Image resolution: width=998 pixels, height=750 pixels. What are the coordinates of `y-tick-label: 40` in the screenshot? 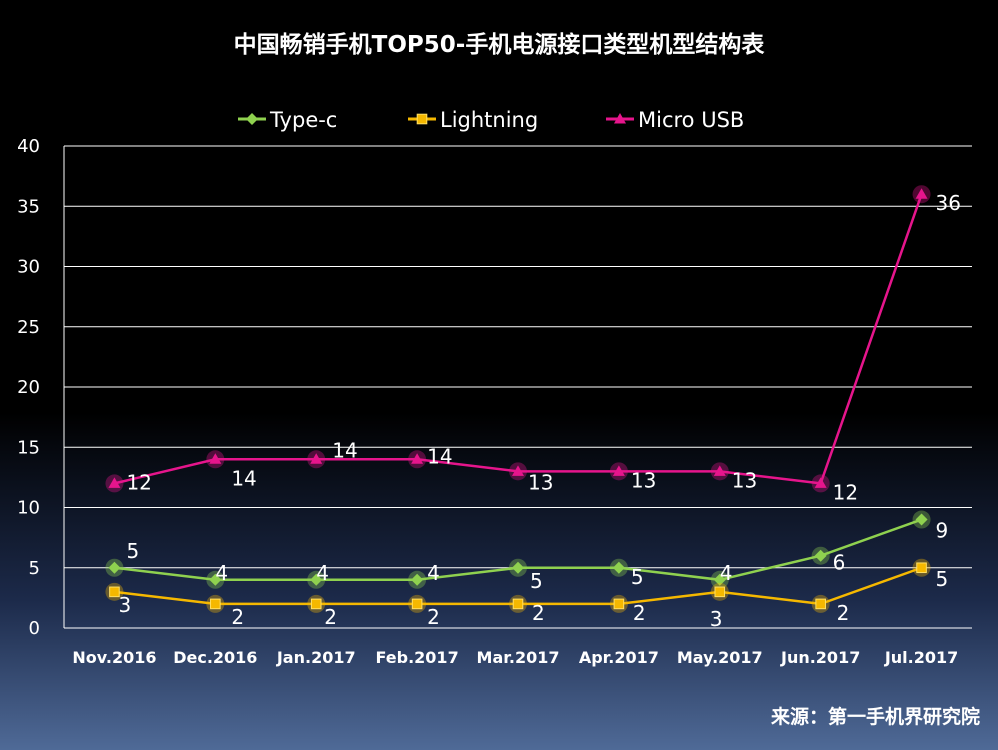 It's located at (28, 146).